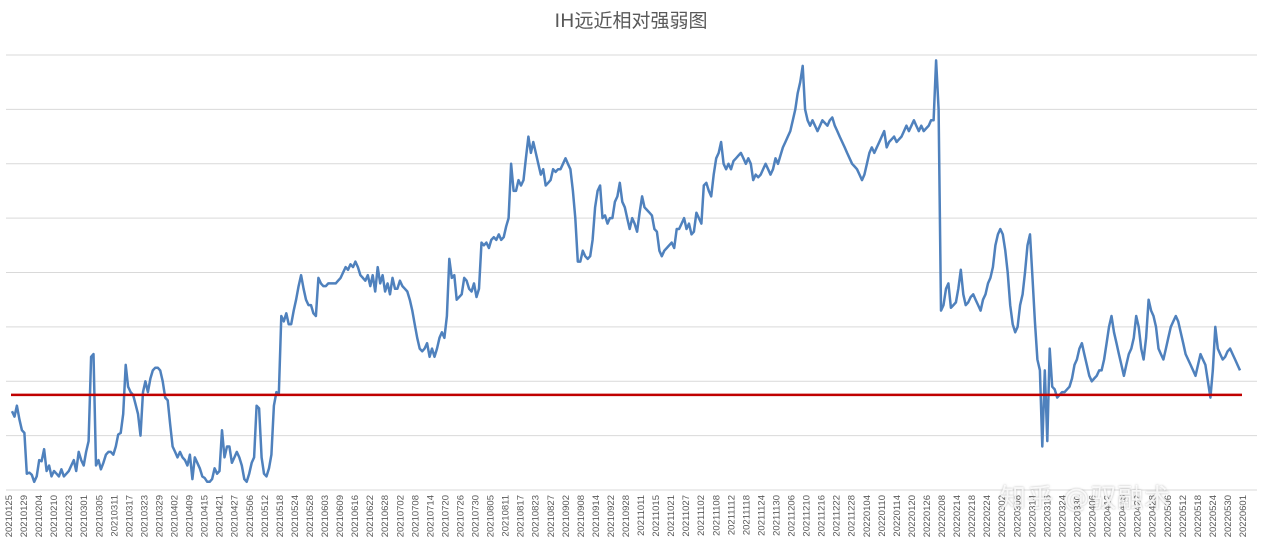 The image size is (1262, 553). What do you see at coordinates (476, 516) in the screenshot?
I see `x-tick-label: 20210730` at bounding box center [476, 516].